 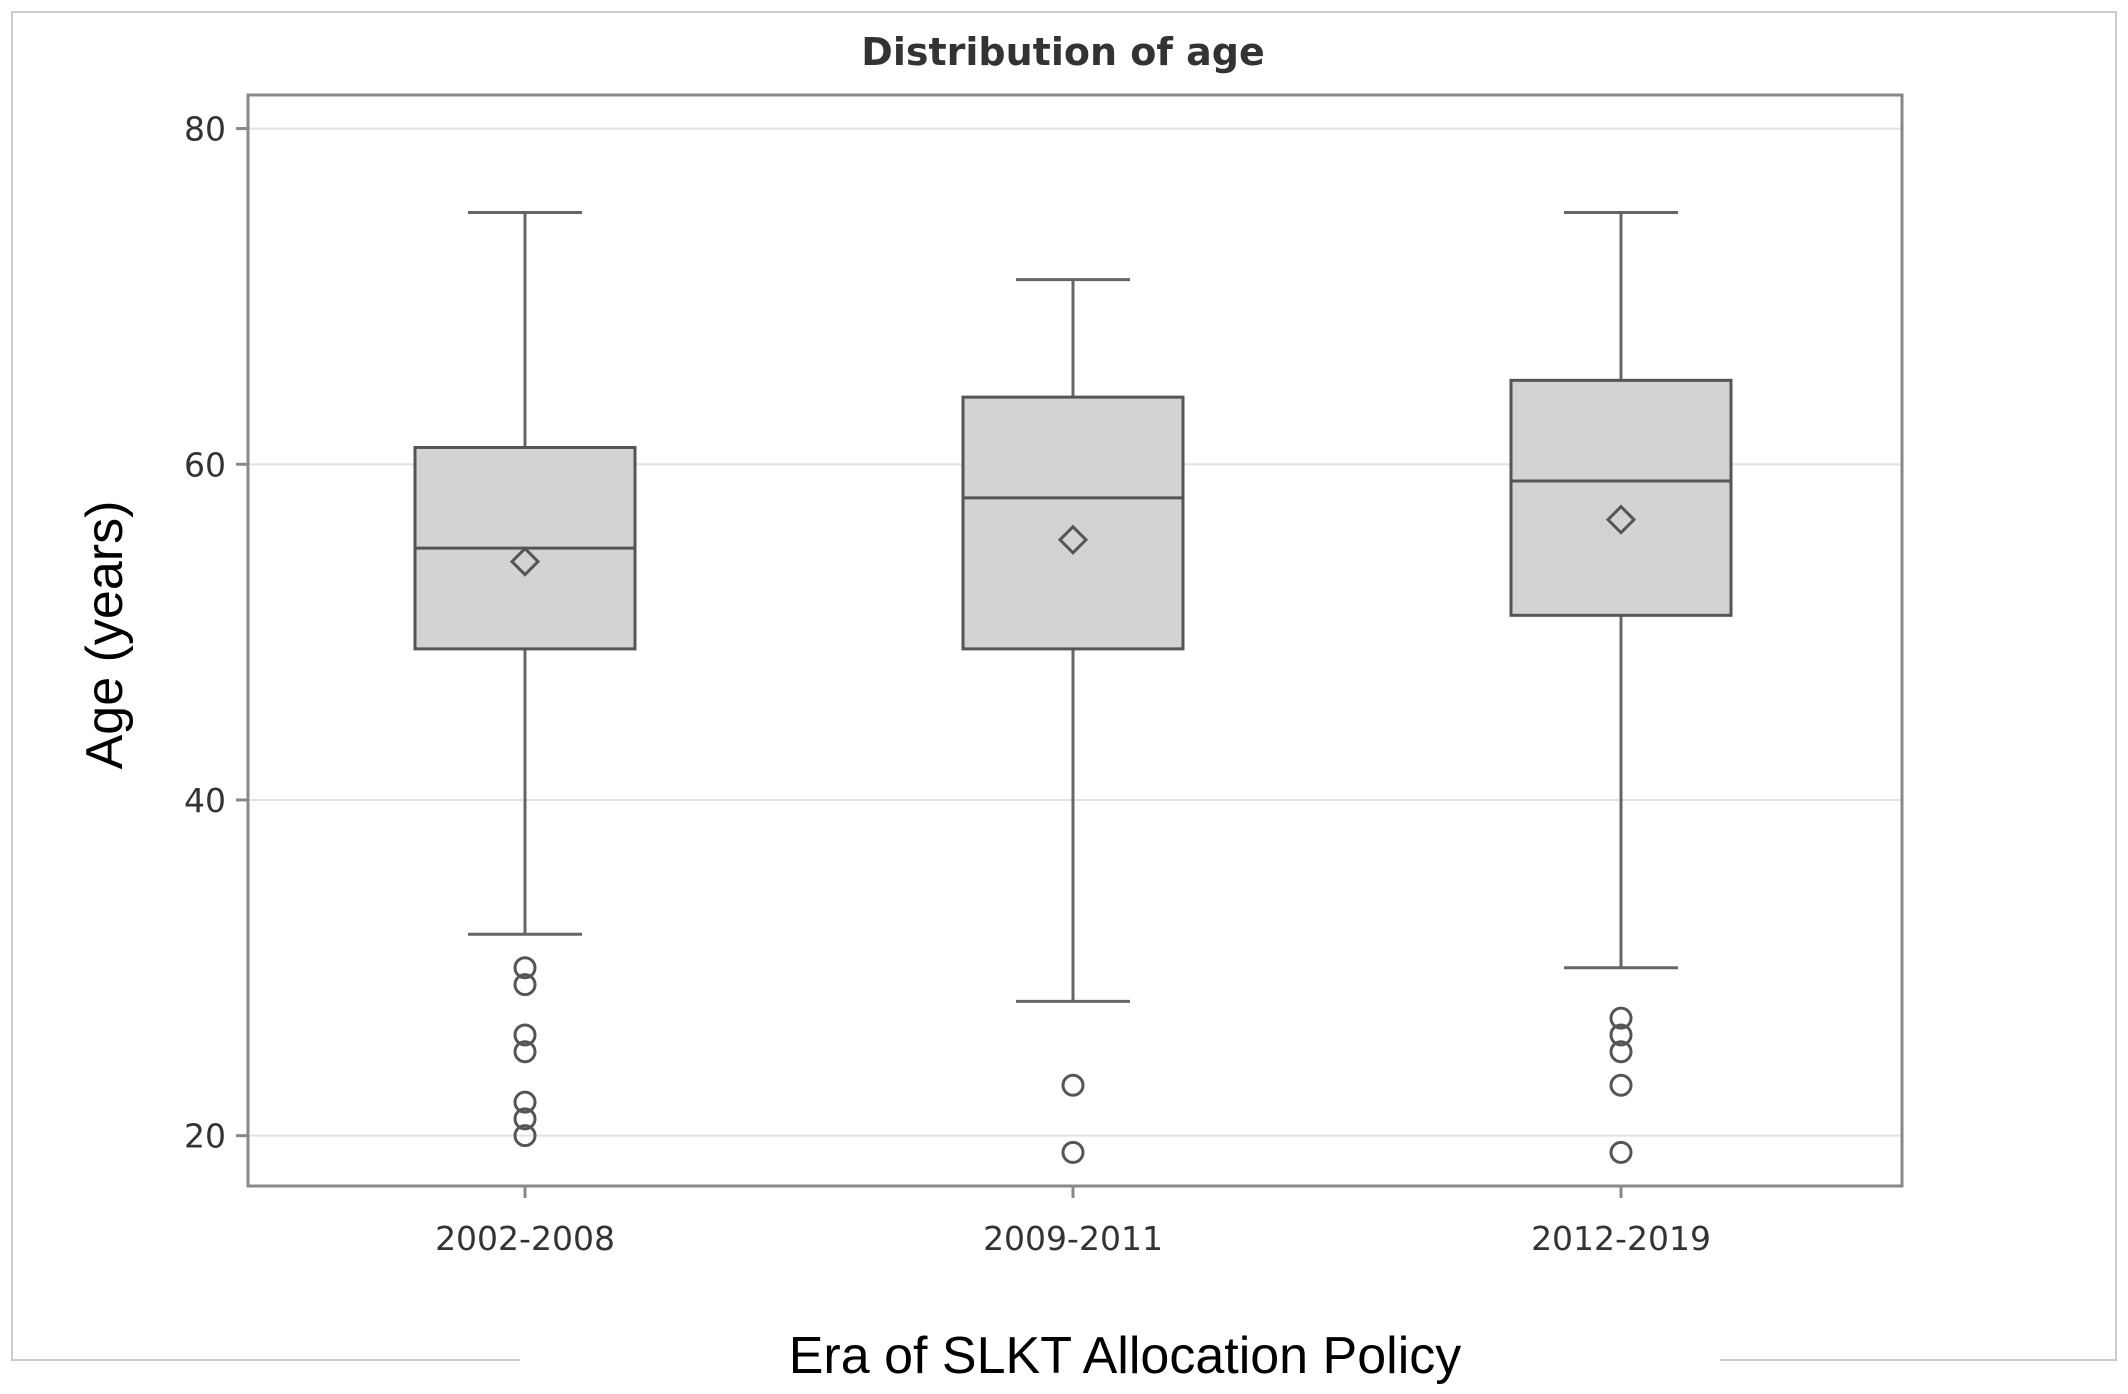 I want to click on y-axis-title: Age (years), so click(x=105, y=635).